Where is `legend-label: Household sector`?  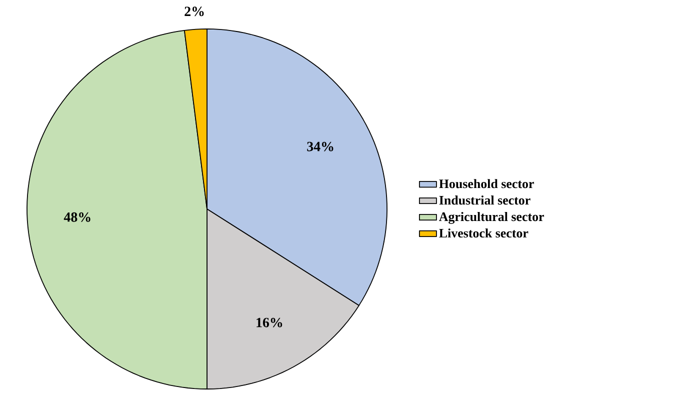
legend-label: Household sector is located at coordinates (486, 183).